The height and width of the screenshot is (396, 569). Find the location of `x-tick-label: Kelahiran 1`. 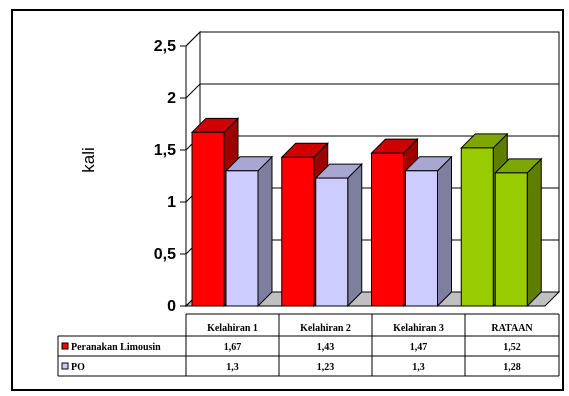

x-tick-label: Kelahiran 1 is located at coordinates (232, 328).